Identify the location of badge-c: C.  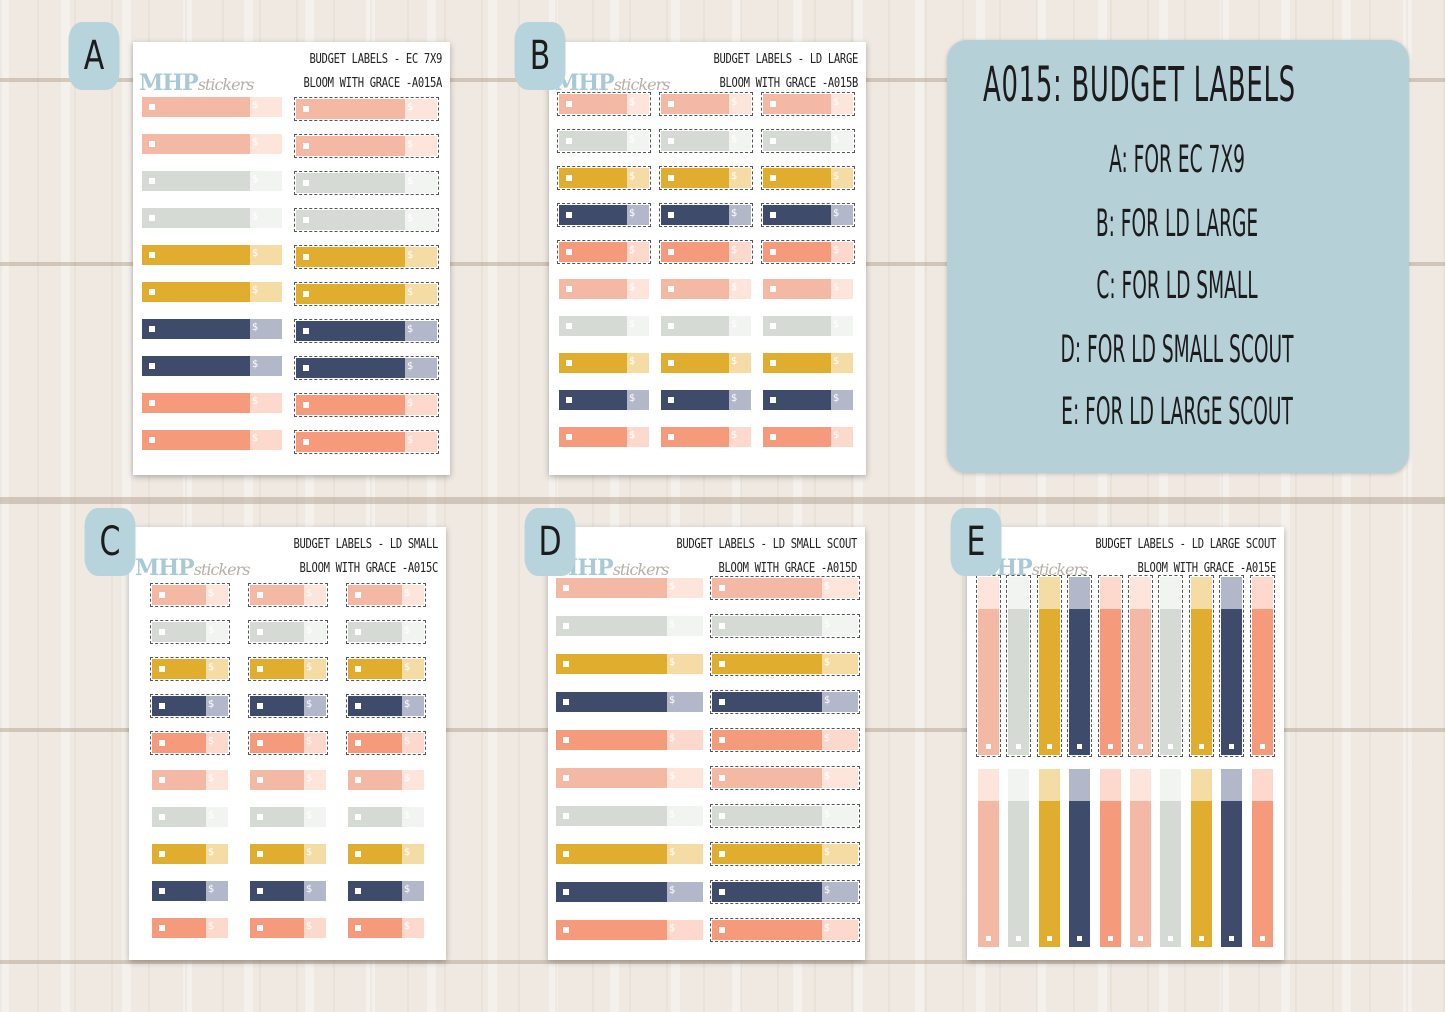
(110, 542).